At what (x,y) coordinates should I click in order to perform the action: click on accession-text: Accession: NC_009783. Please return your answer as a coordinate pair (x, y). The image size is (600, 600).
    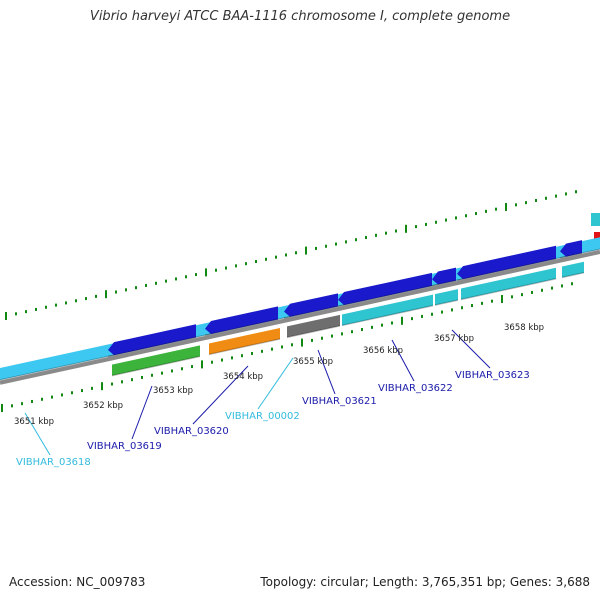
    Looking at the image, I should click on (77, 582).